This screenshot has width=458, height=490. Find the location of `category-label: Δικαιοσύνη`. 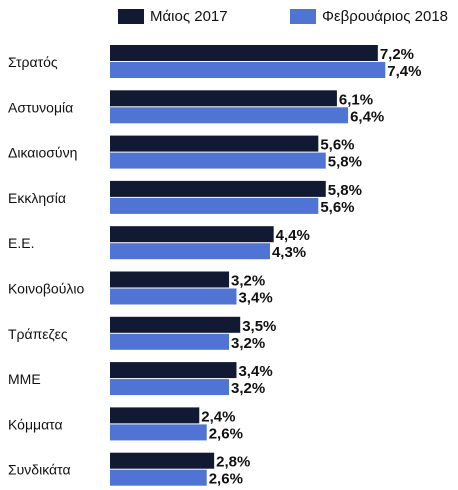

category-label: Δικαιοσύνη is located at coordinates (42, 153).